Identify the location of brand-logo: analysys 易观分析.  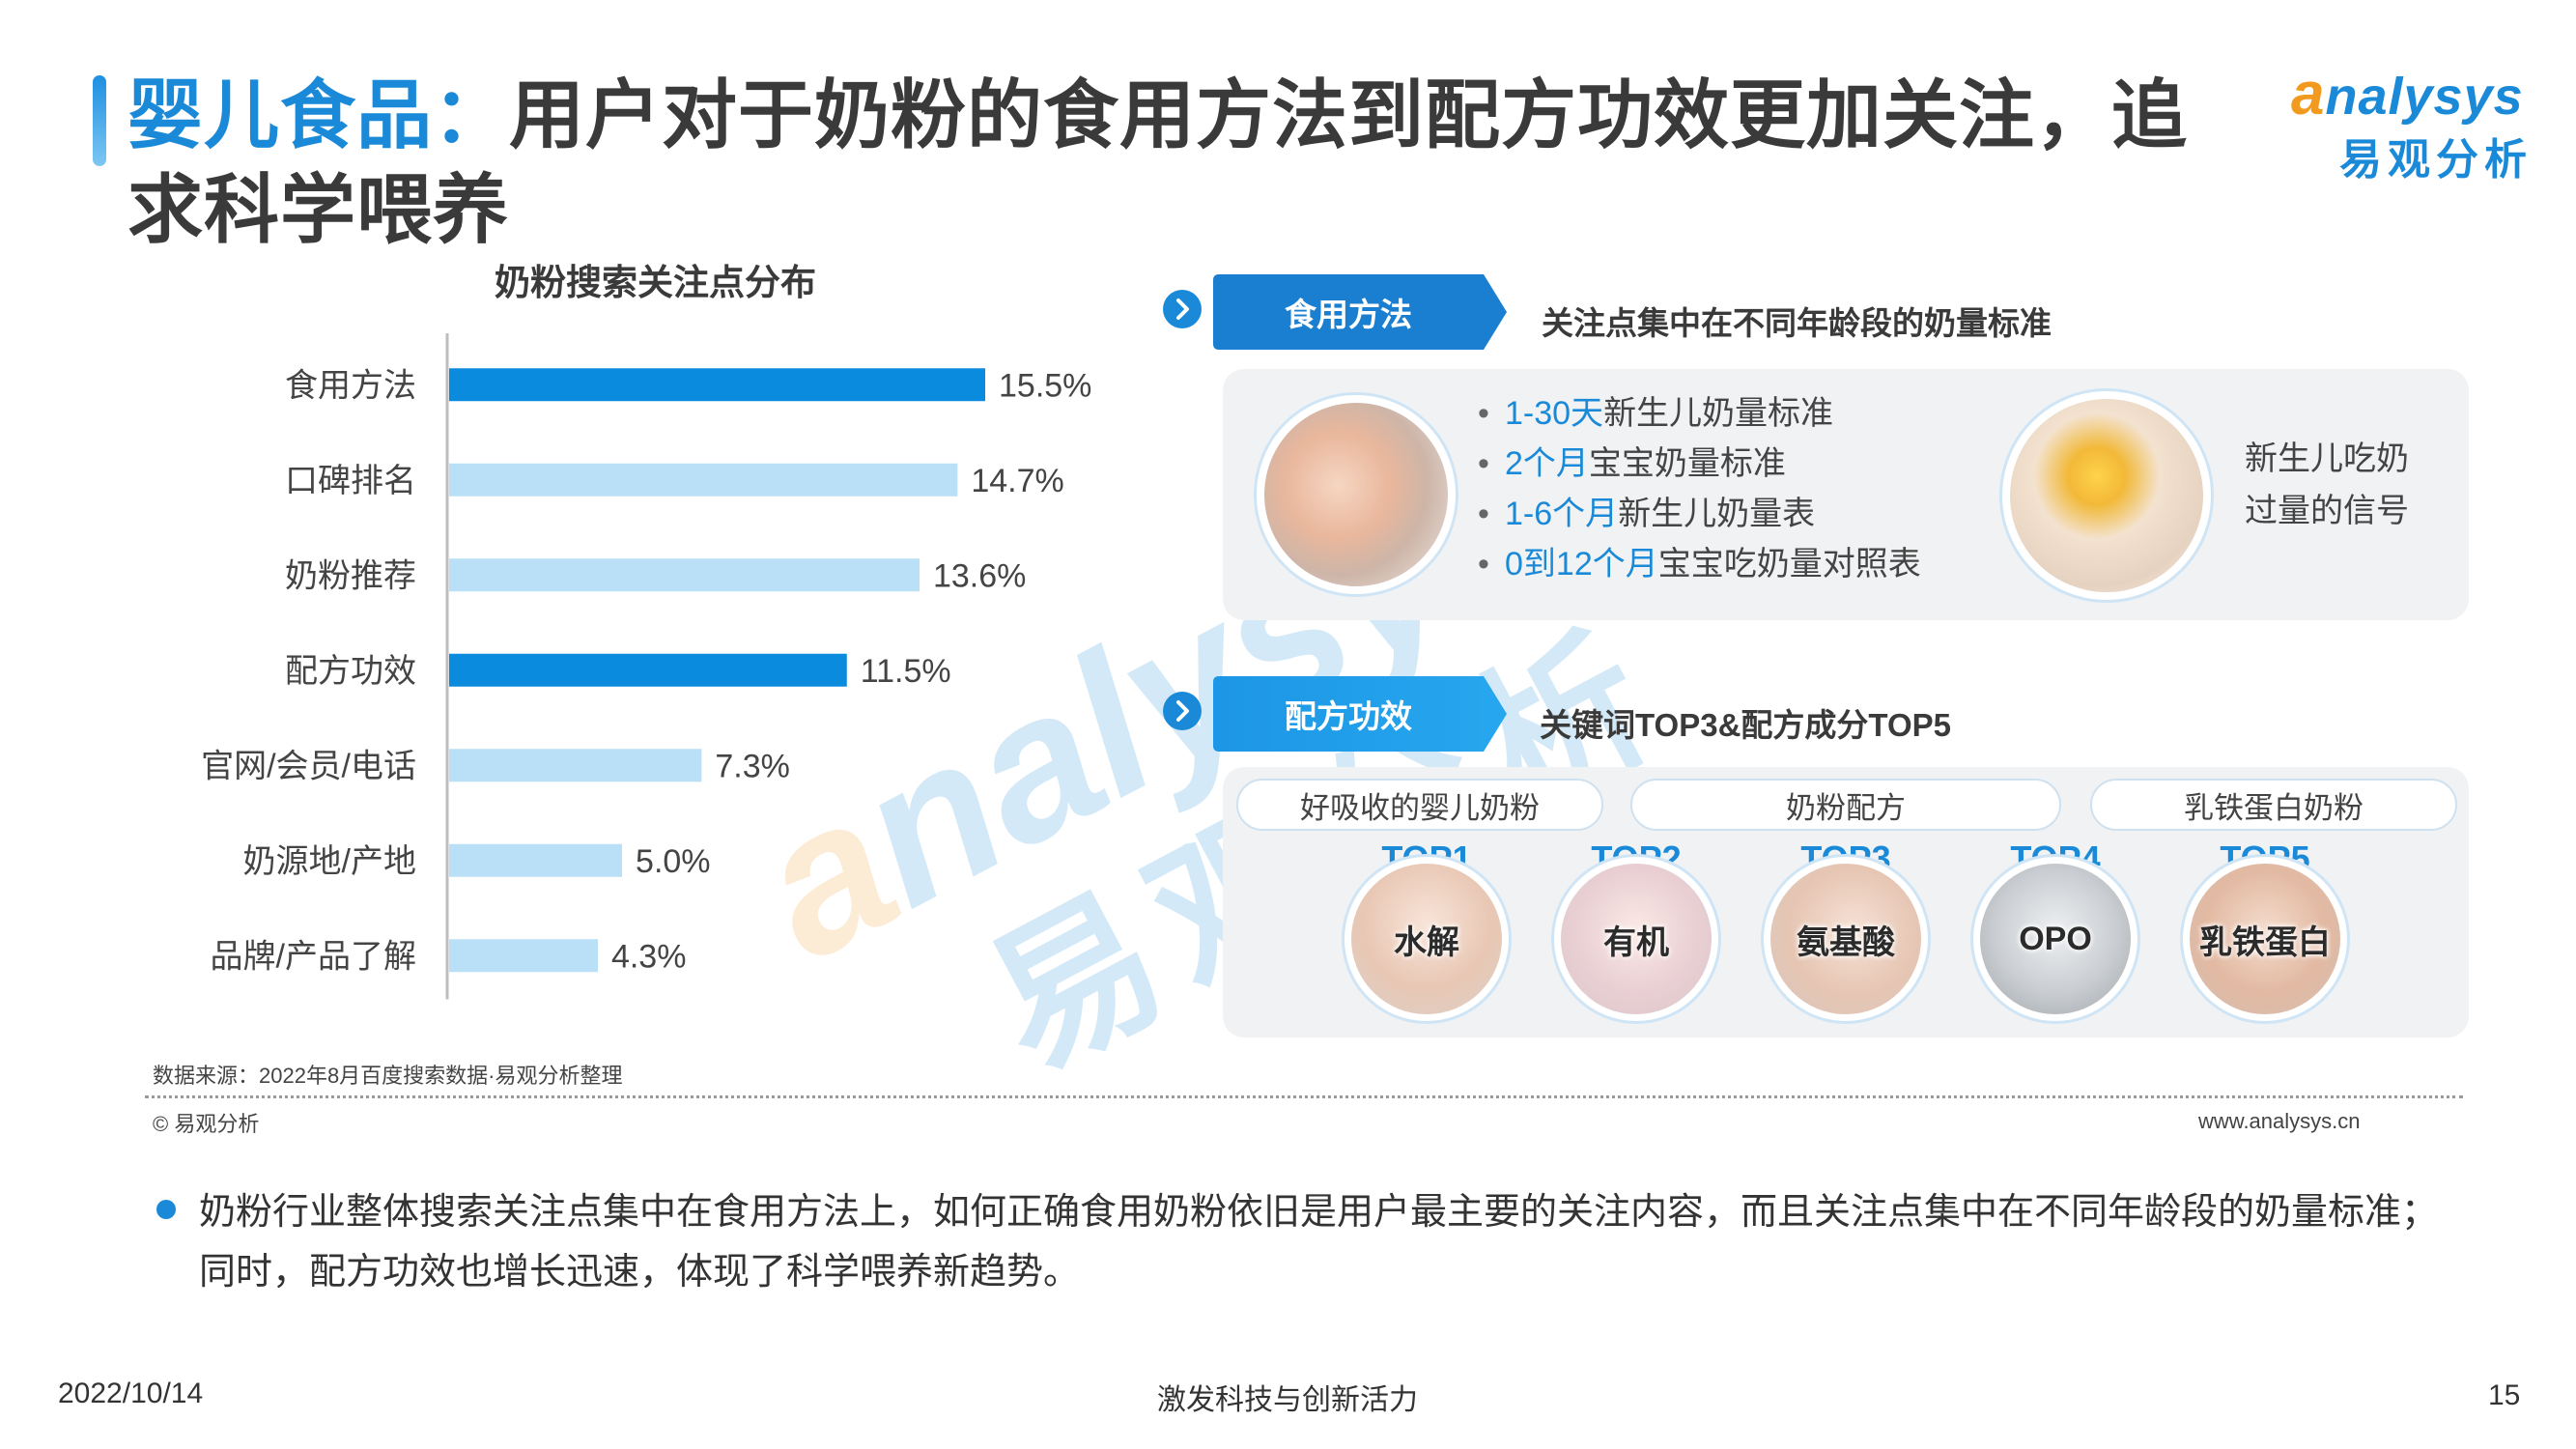
(2416, 127).